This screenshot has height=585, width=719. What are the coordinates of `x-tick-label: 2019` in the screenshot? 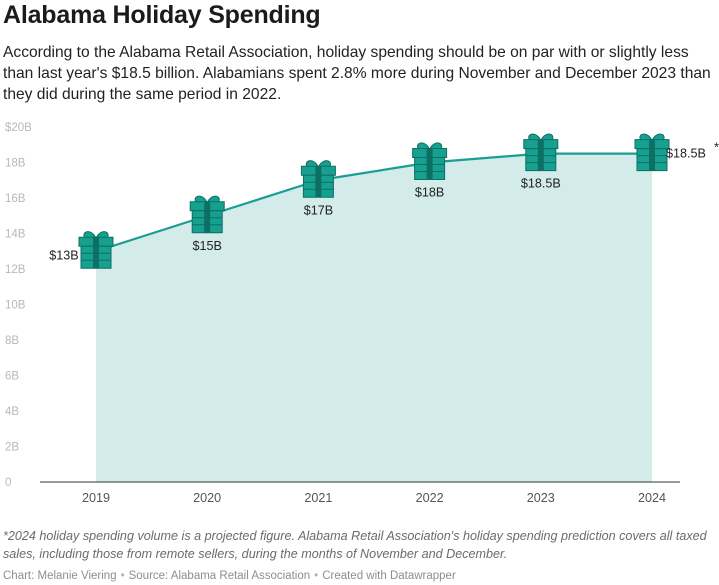 It's located at (96, 498).